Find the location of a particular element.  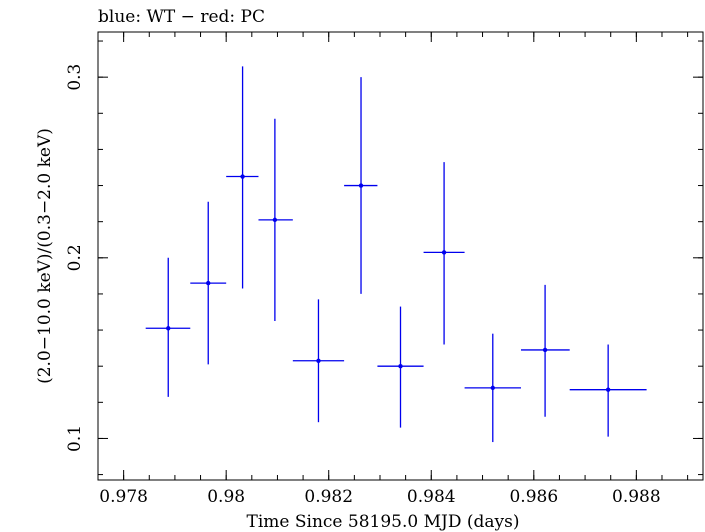

y-tick-label: 0.2 is located at coordinates (75, 257).